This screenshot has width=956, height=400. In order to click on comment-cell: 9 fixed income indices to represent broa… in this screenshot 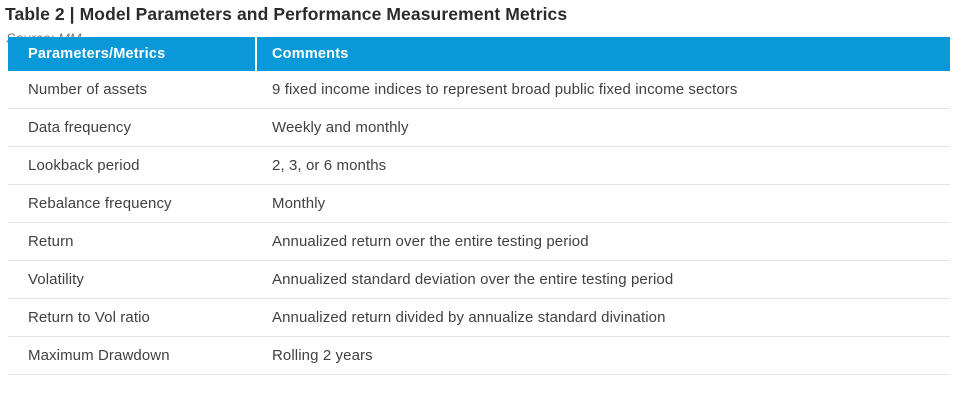, I will do `click(505, 89)`.